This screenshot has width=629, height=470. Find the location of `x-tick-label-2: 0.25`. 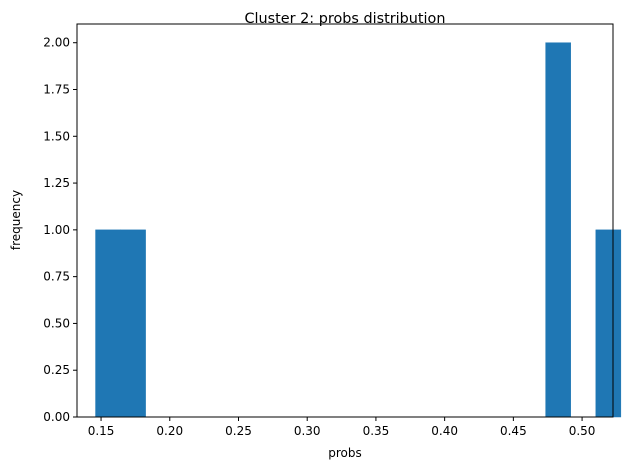

x-tick-label-2: 0.25 is located at coordinates (238, 431).